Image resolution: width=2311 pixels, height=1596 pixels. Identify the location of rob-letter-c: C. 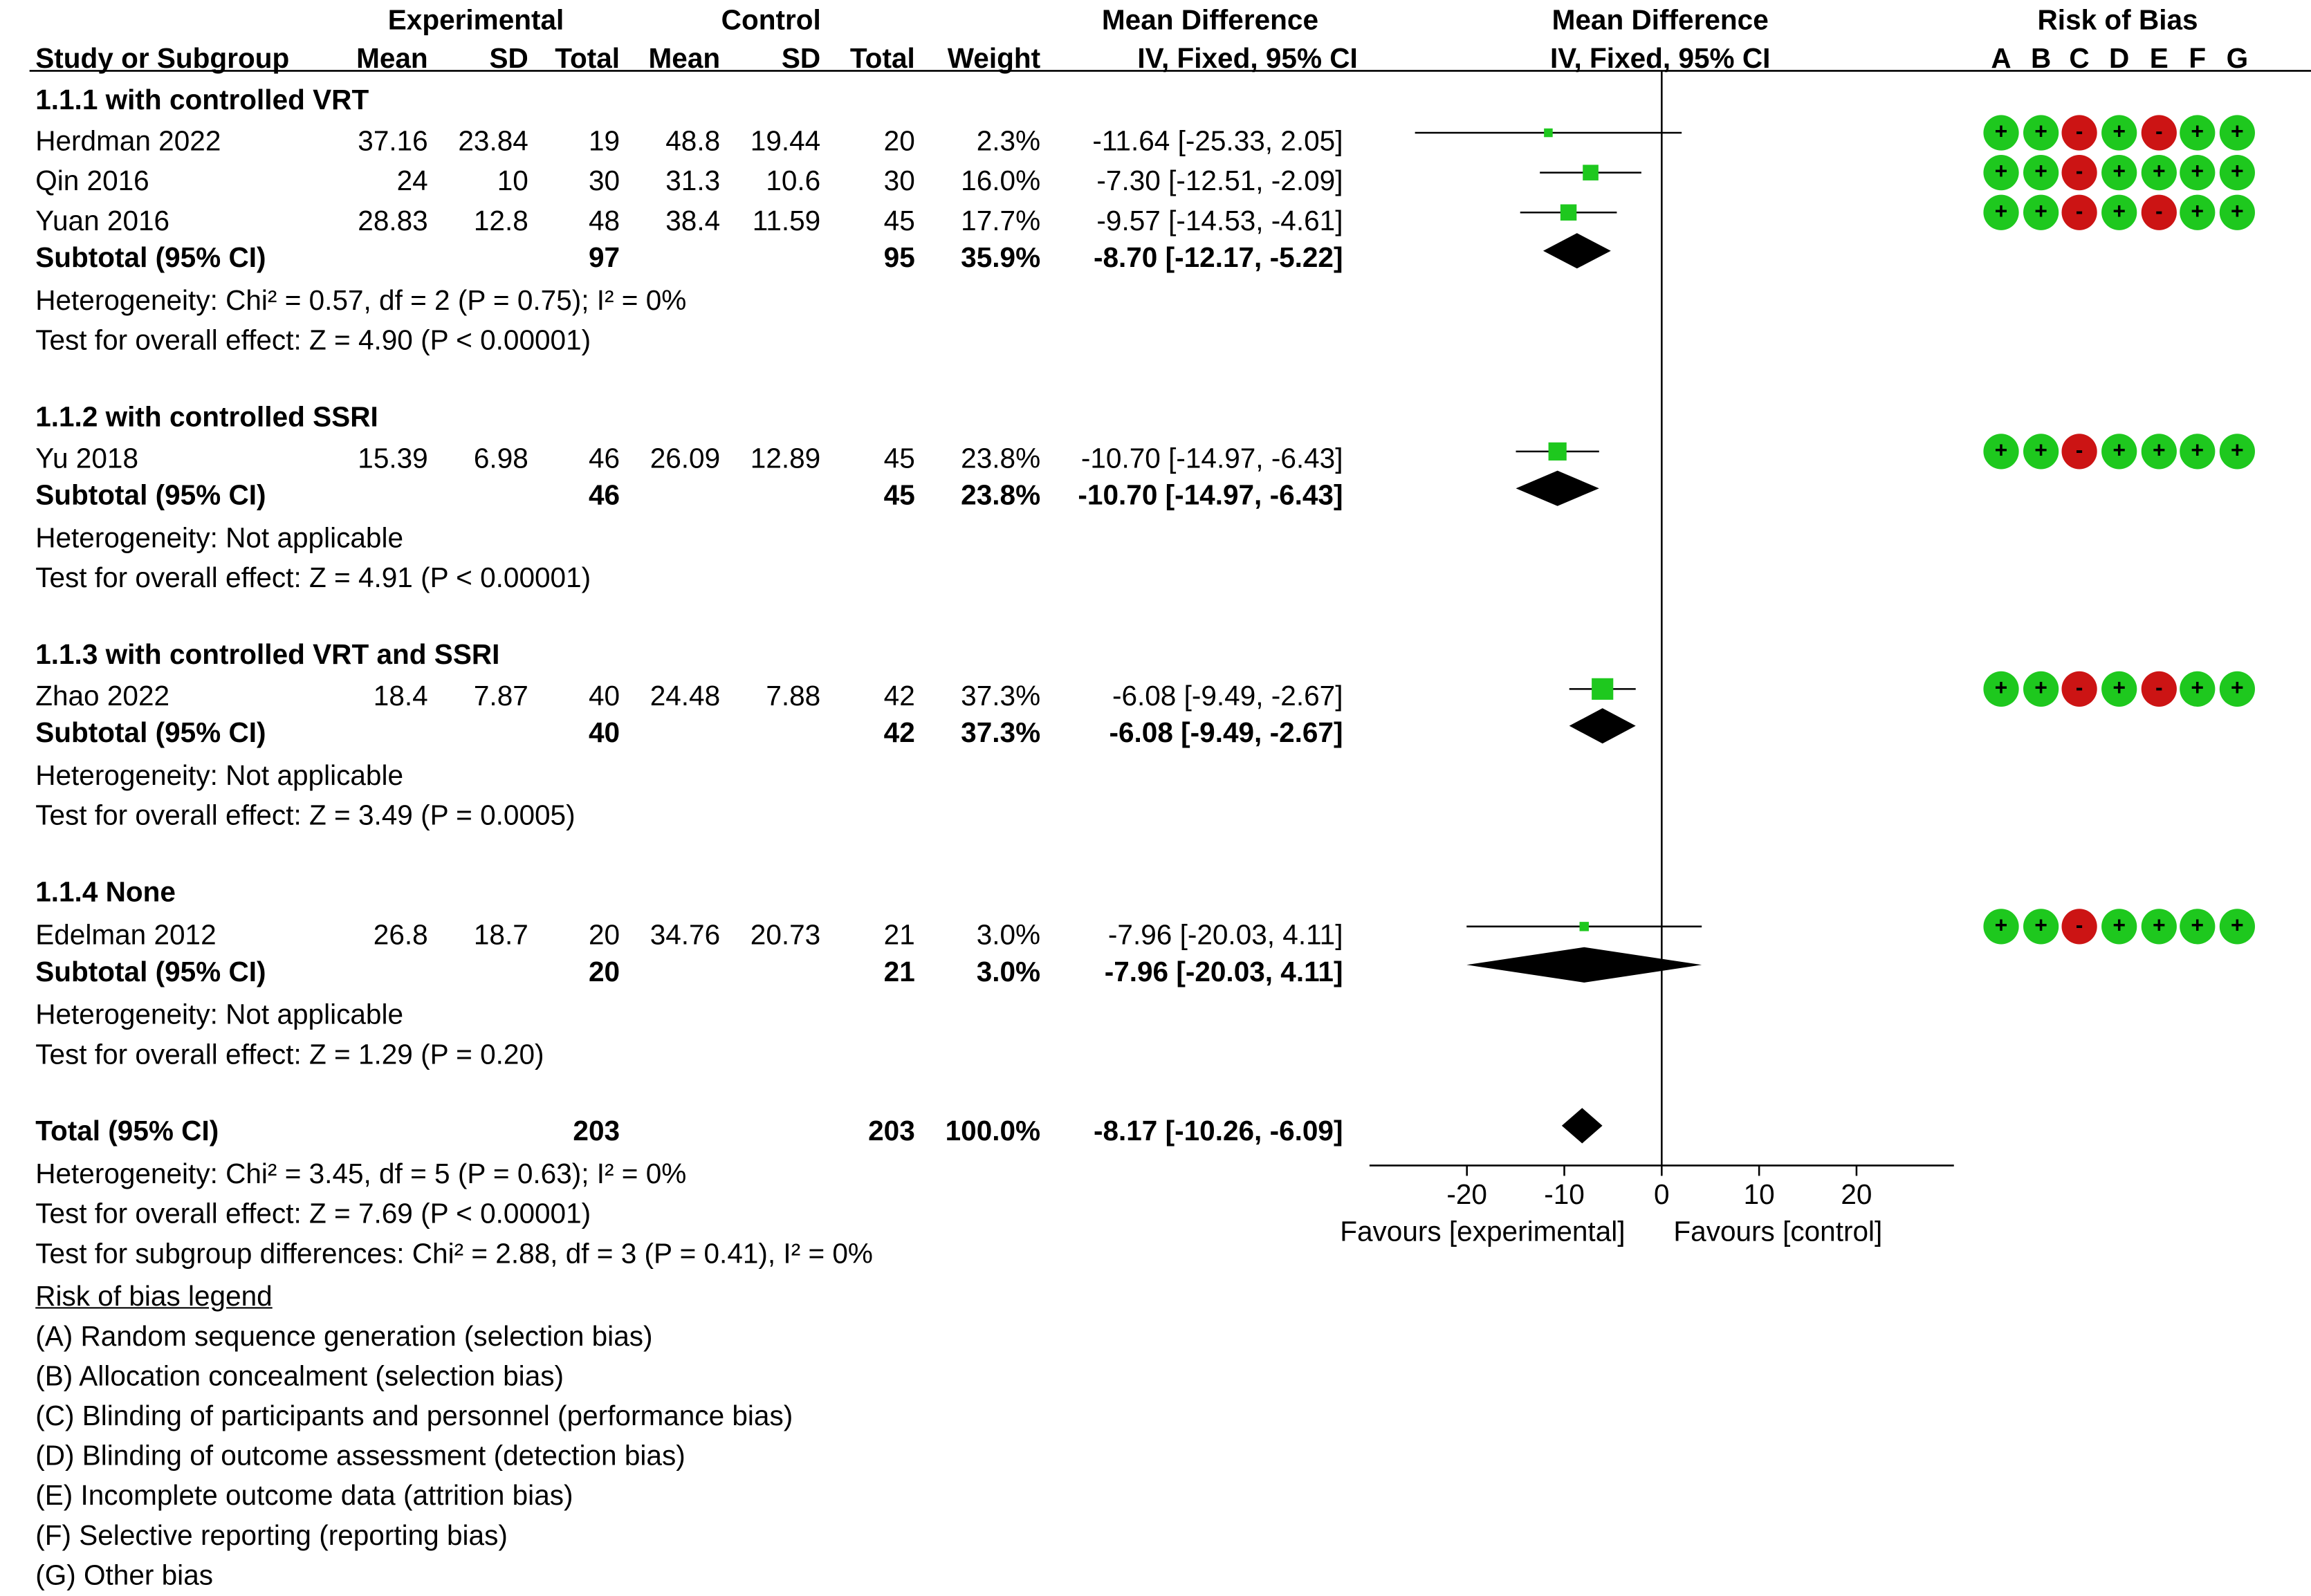
(2079, 60).